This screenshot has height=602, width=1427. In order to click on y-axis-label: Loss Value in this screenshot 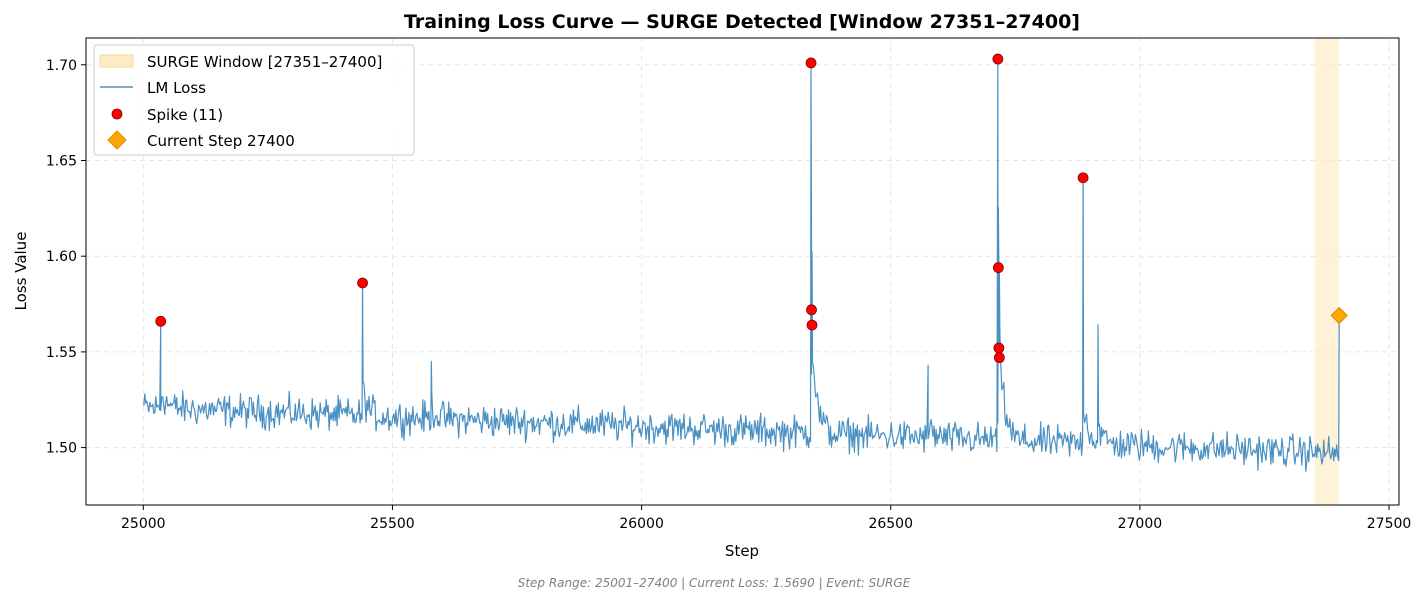, I will do `click(21, 271)`.